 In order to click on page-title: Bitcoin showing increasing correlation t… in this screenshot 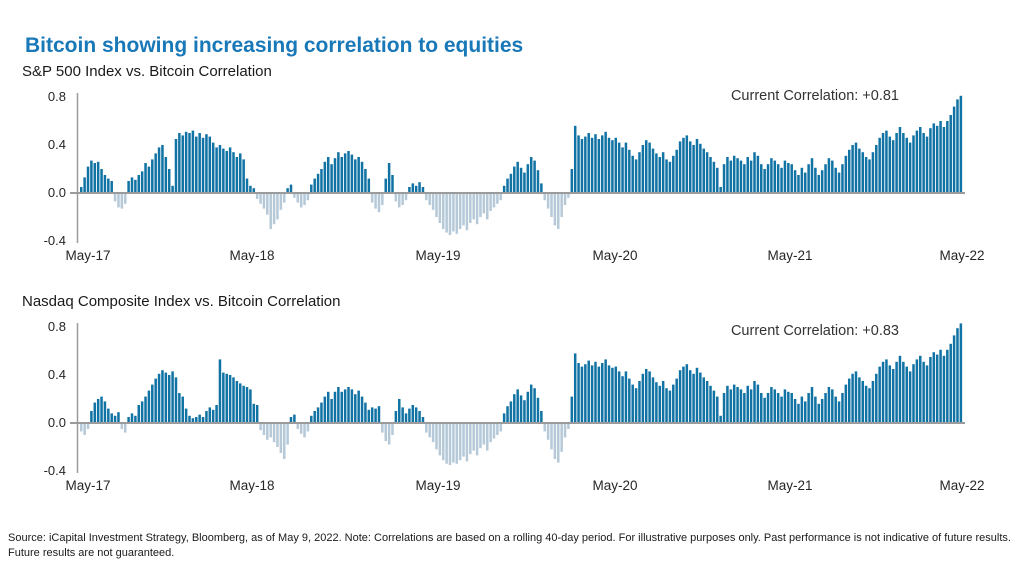, I will do `click(274, 46)`.